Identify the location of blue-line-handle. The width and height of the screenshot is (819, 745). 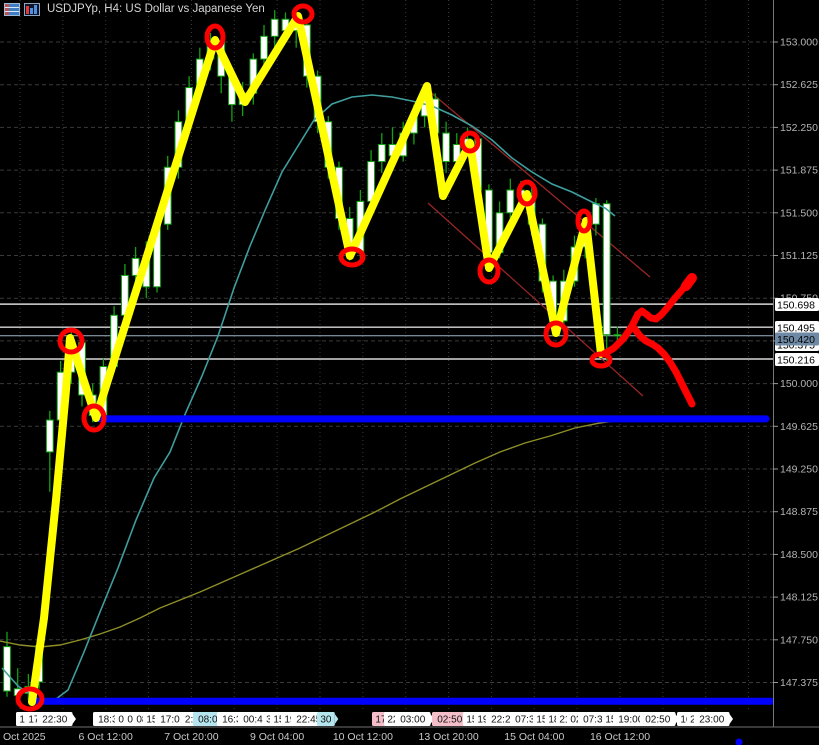
(739, 741).